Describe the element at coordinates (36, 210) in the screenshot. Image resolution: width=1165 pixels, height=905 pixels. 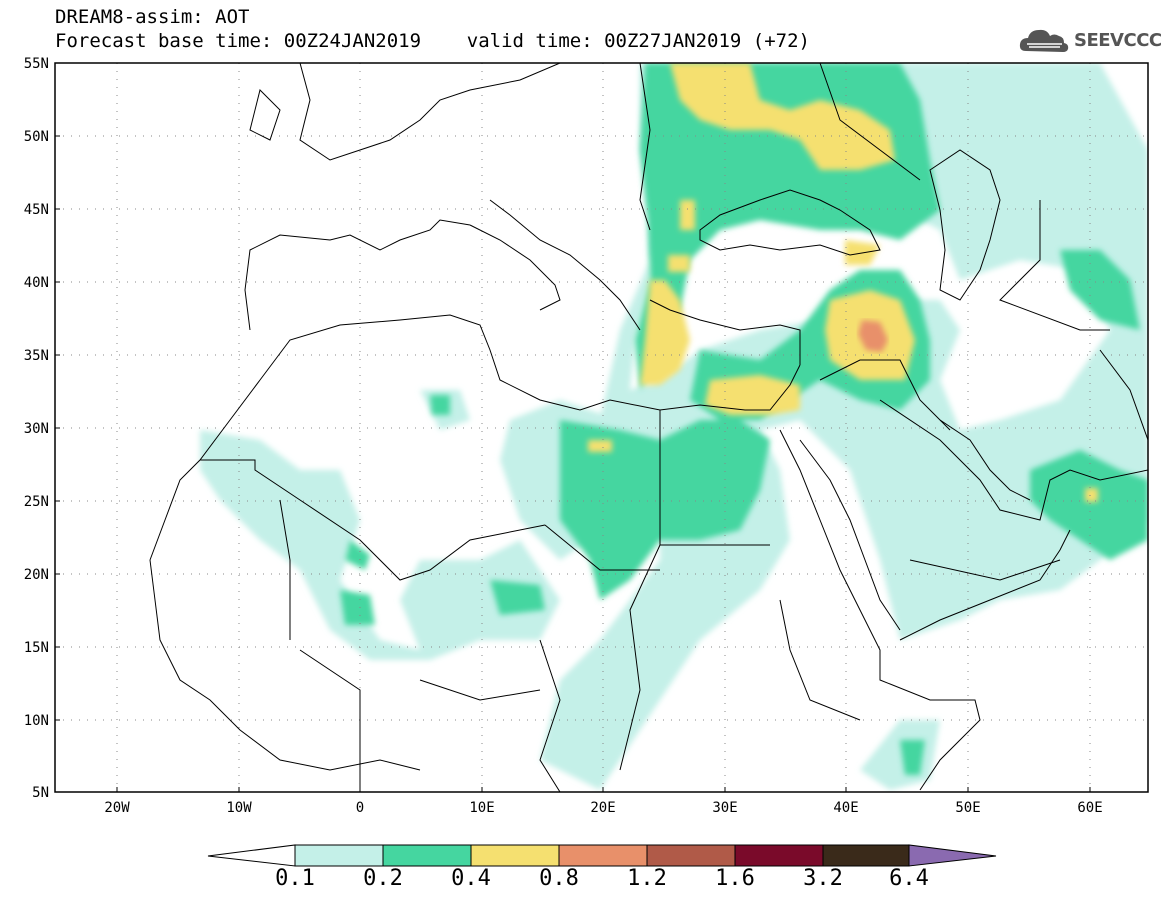
I see `lat-label: 45N` at that location.